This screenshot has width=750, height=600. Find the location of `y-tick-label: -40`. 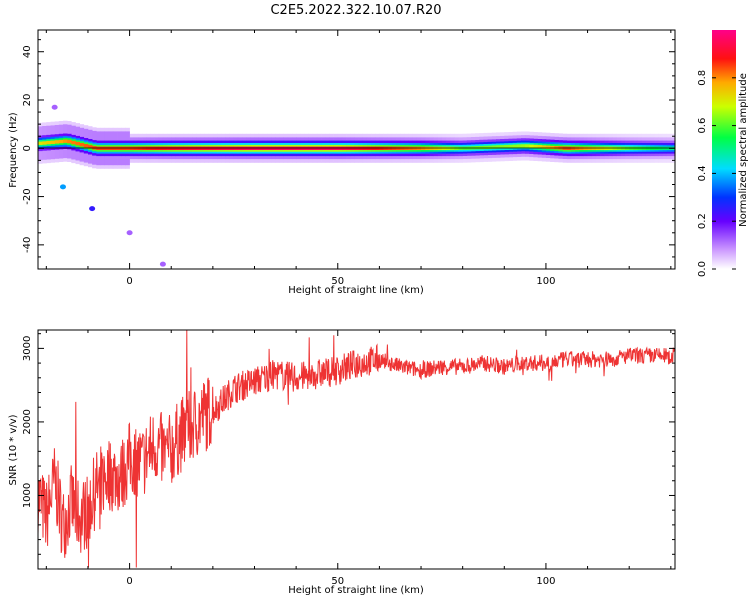

y-tick-label: -40 is located at coordinates (27, 245).